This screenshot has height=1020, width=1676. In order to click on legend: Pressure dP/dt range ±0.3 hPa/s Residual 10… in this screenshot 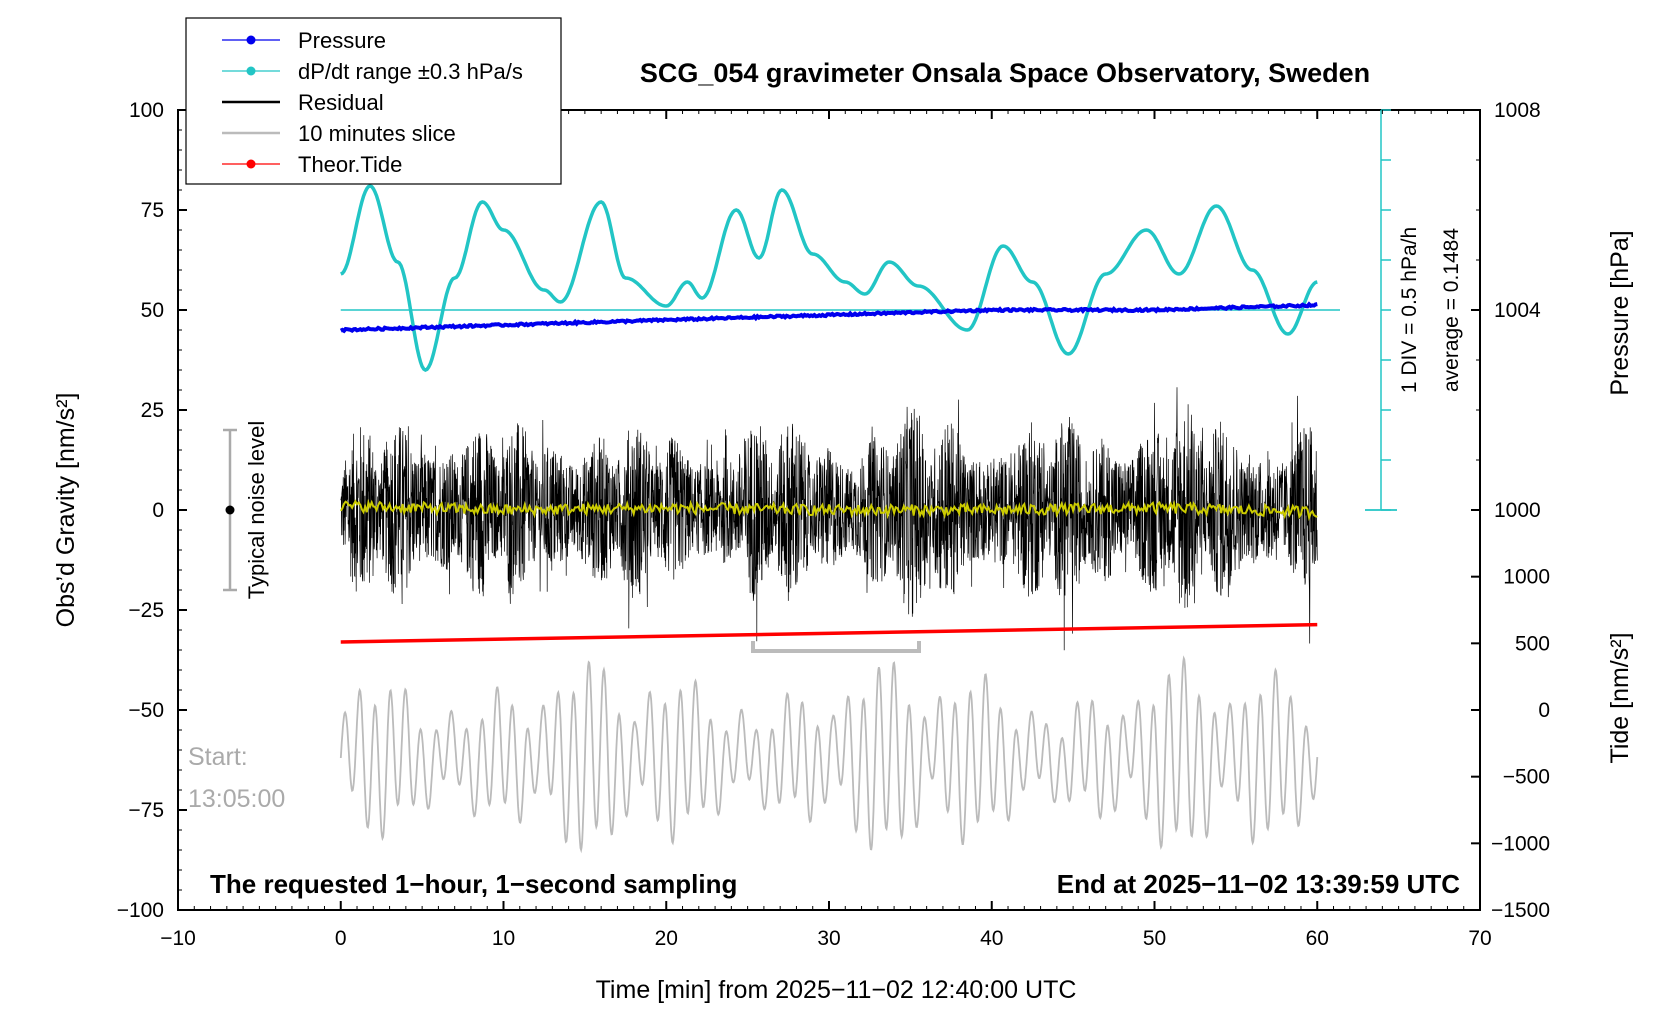, I will do `click(373, 101)`.